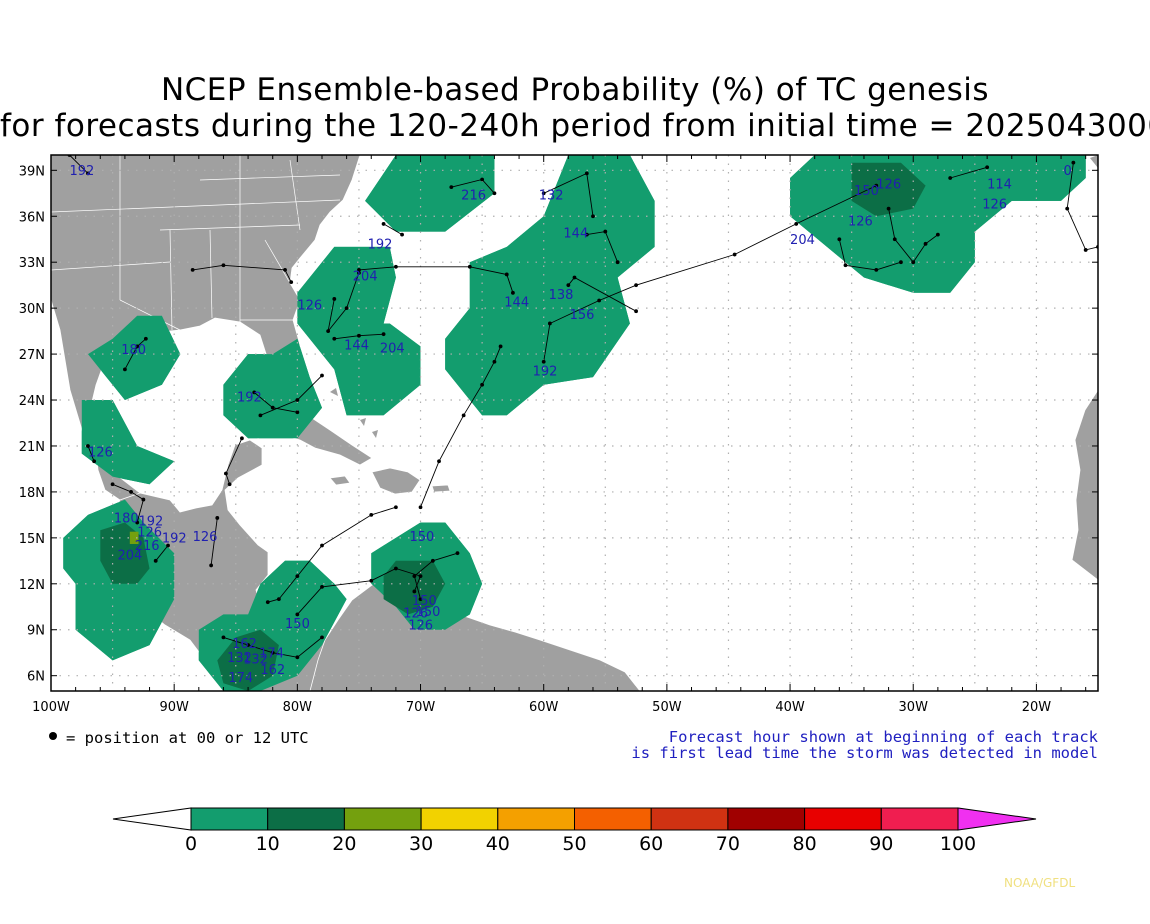  Describe the element at coordinates (790, 707) in the screenshot. I see `lon-tick-label: 40W` at that location.